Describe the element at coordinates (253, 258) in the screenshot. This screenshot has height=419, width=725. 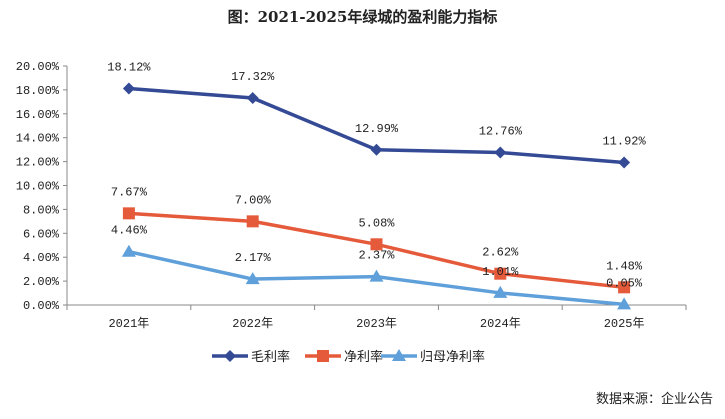
I see `data-label: 2.17%` at that location.